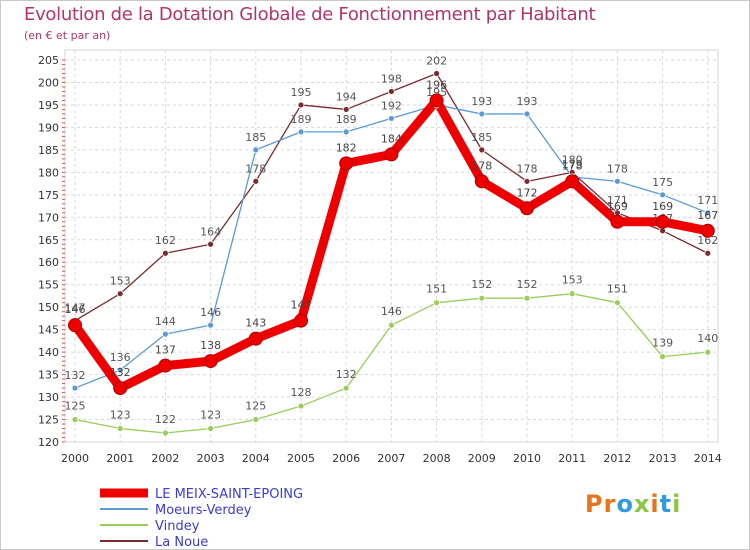 The image size is (750, 550). Describe the element at coordinates (165, 458) in the screenshot. I see `x-tick-label: 2002` at that location.